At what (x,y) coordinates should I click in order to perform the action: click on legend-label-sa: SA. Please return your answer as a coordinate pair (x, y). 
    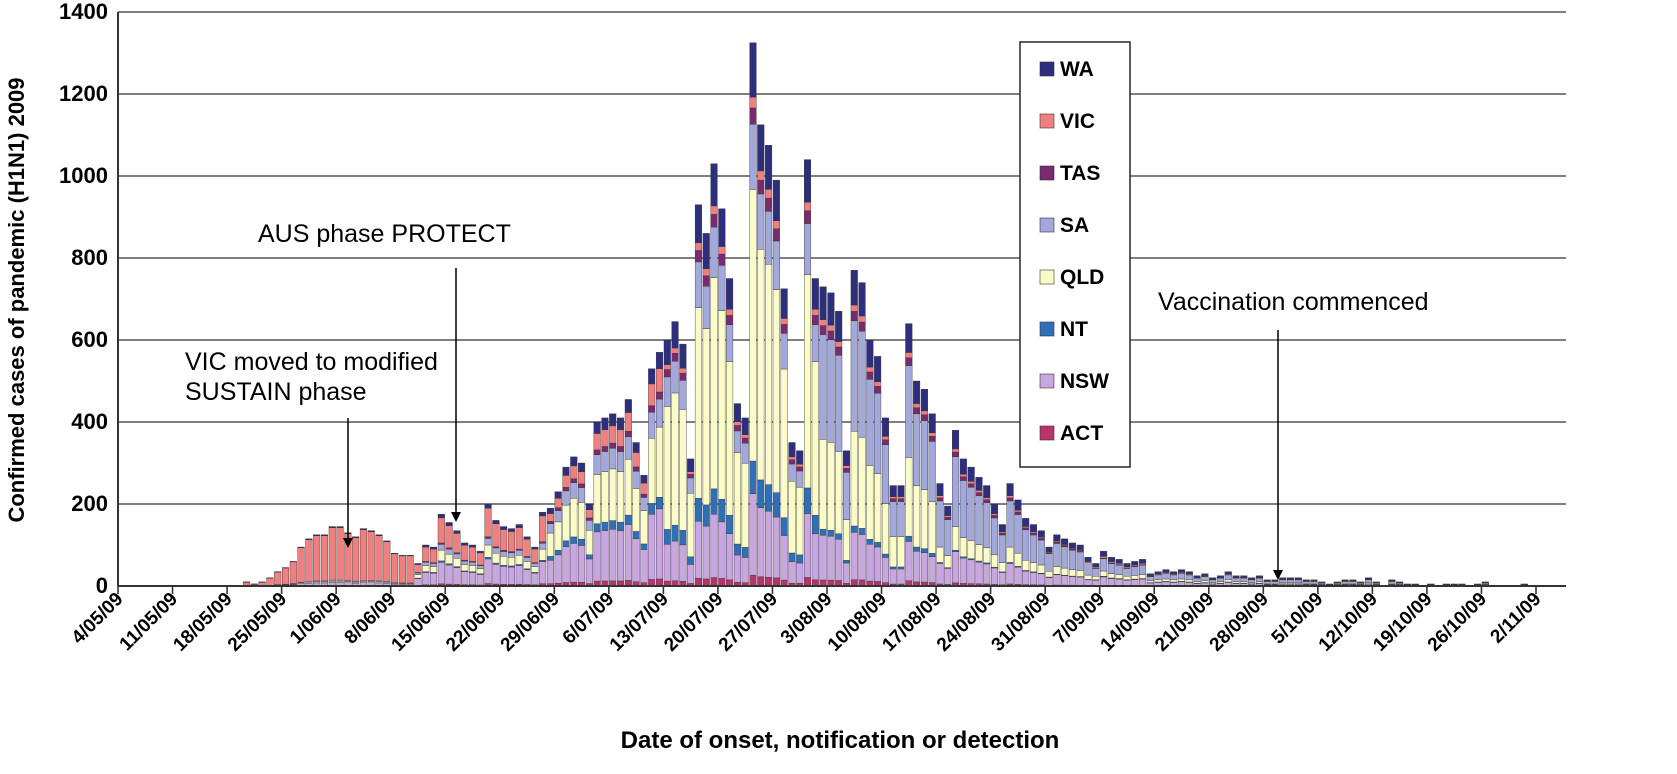
    Looking at the image, I should click on (1074, 225).